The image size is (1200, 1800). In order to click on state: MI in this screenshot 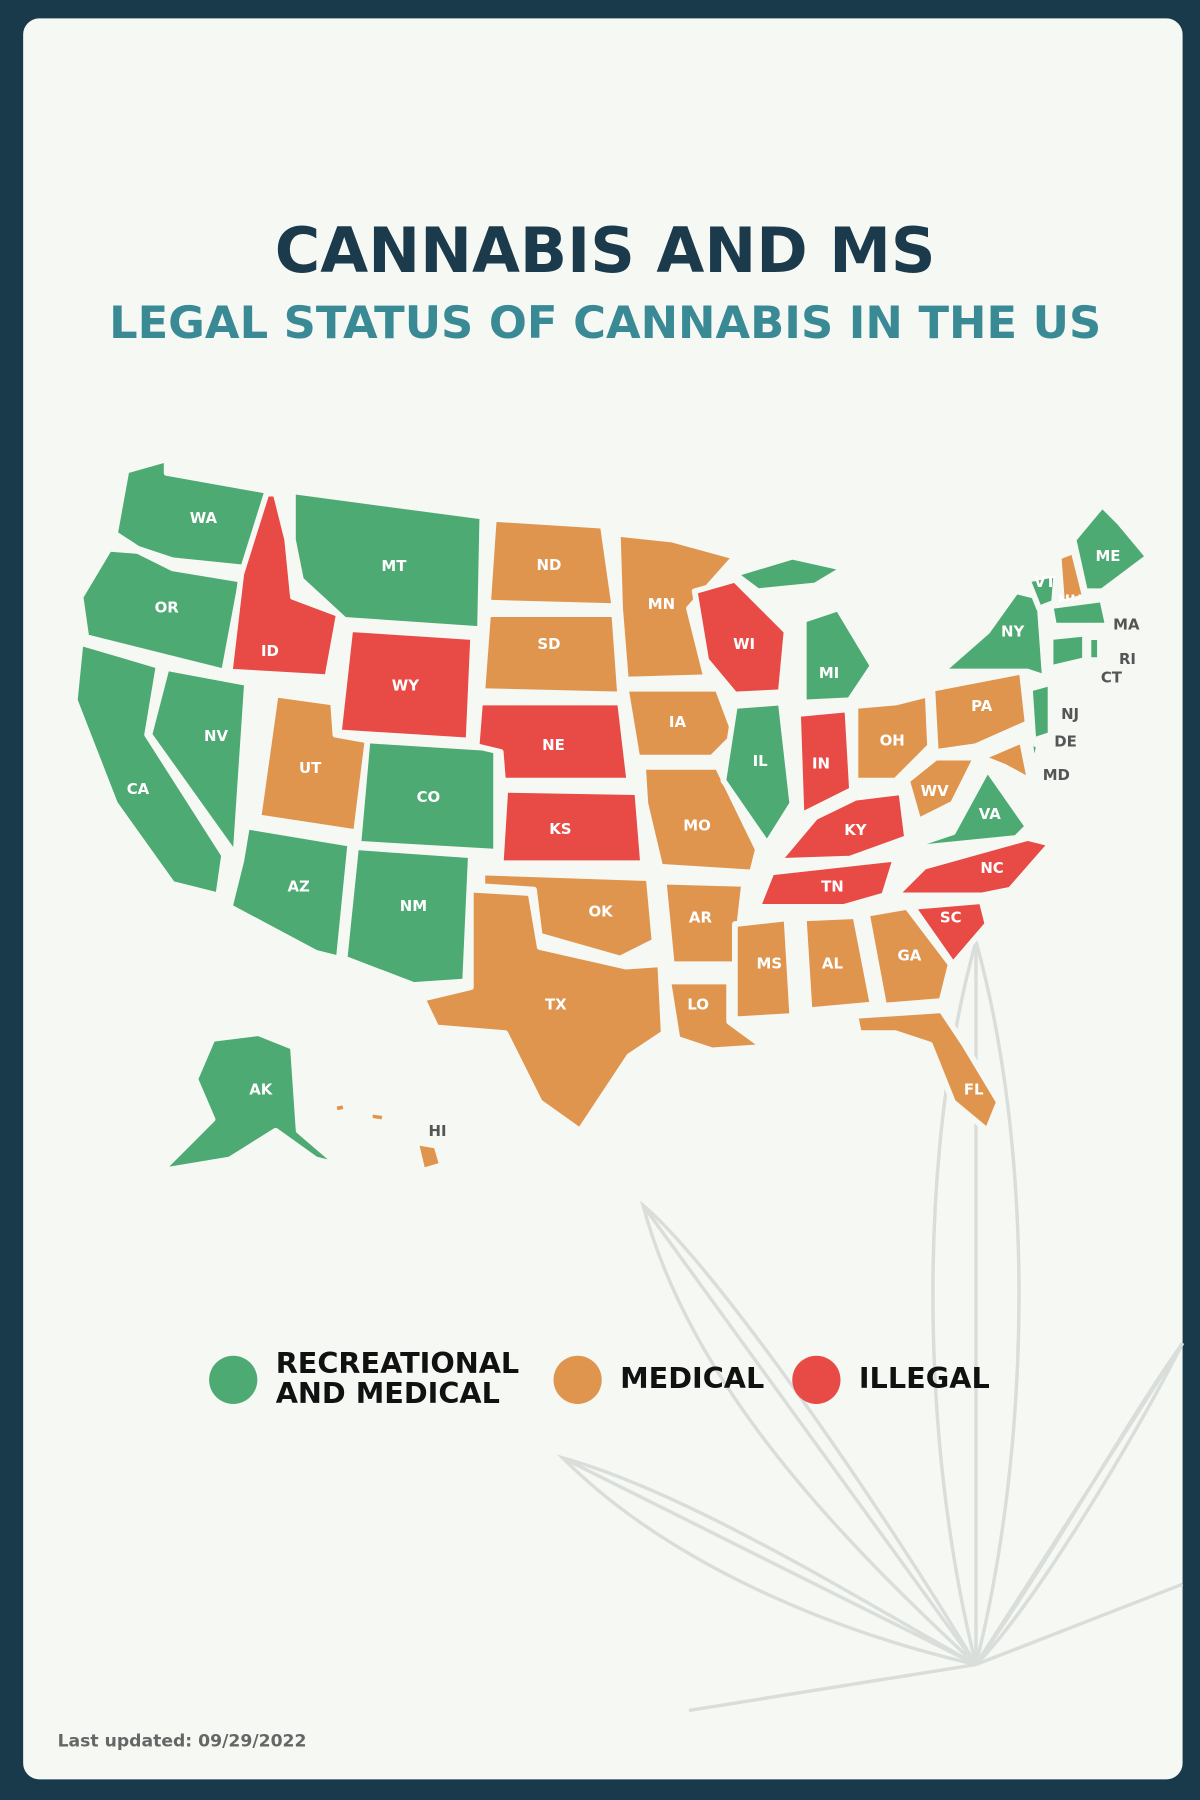, I will do `click(804, 629)`.